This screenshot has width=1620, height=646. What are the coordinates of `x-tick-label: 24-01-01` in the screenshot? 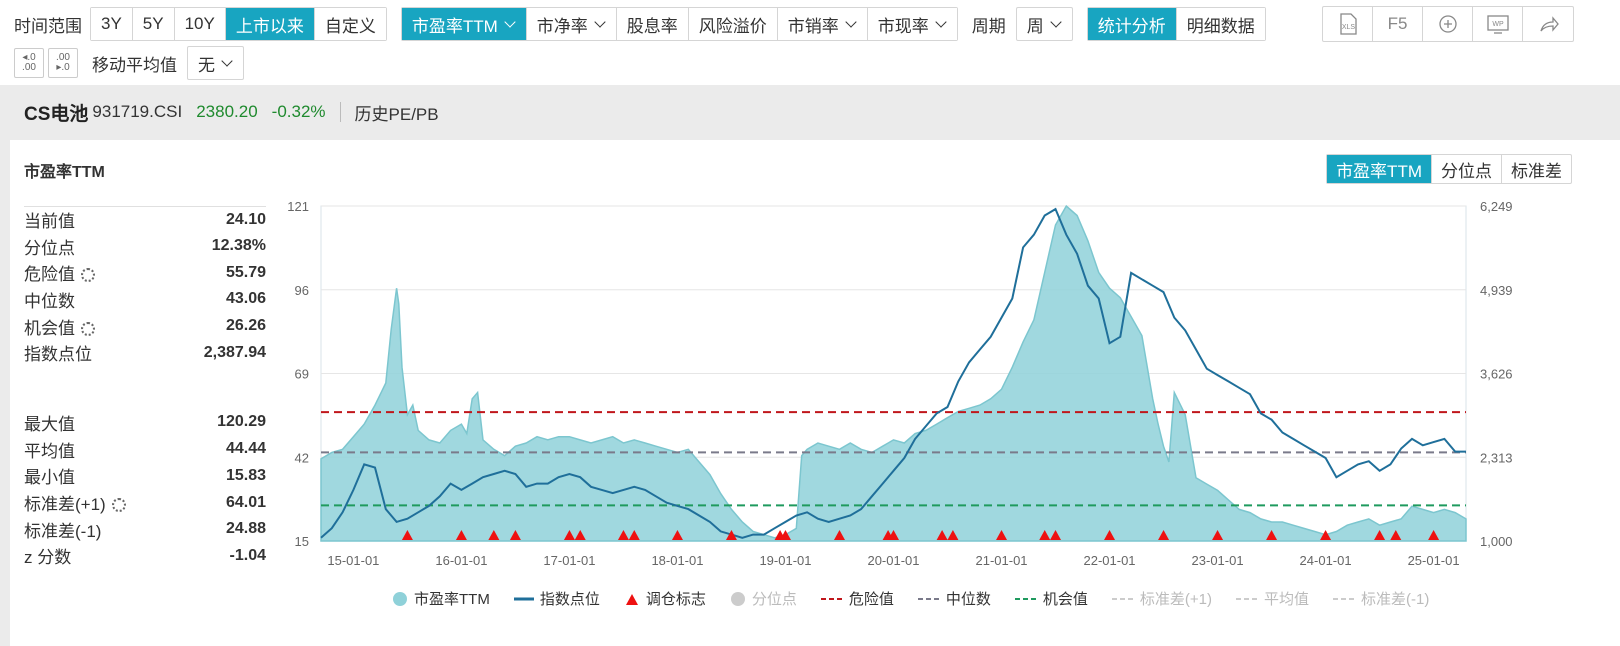 It's located at (1326, 560).